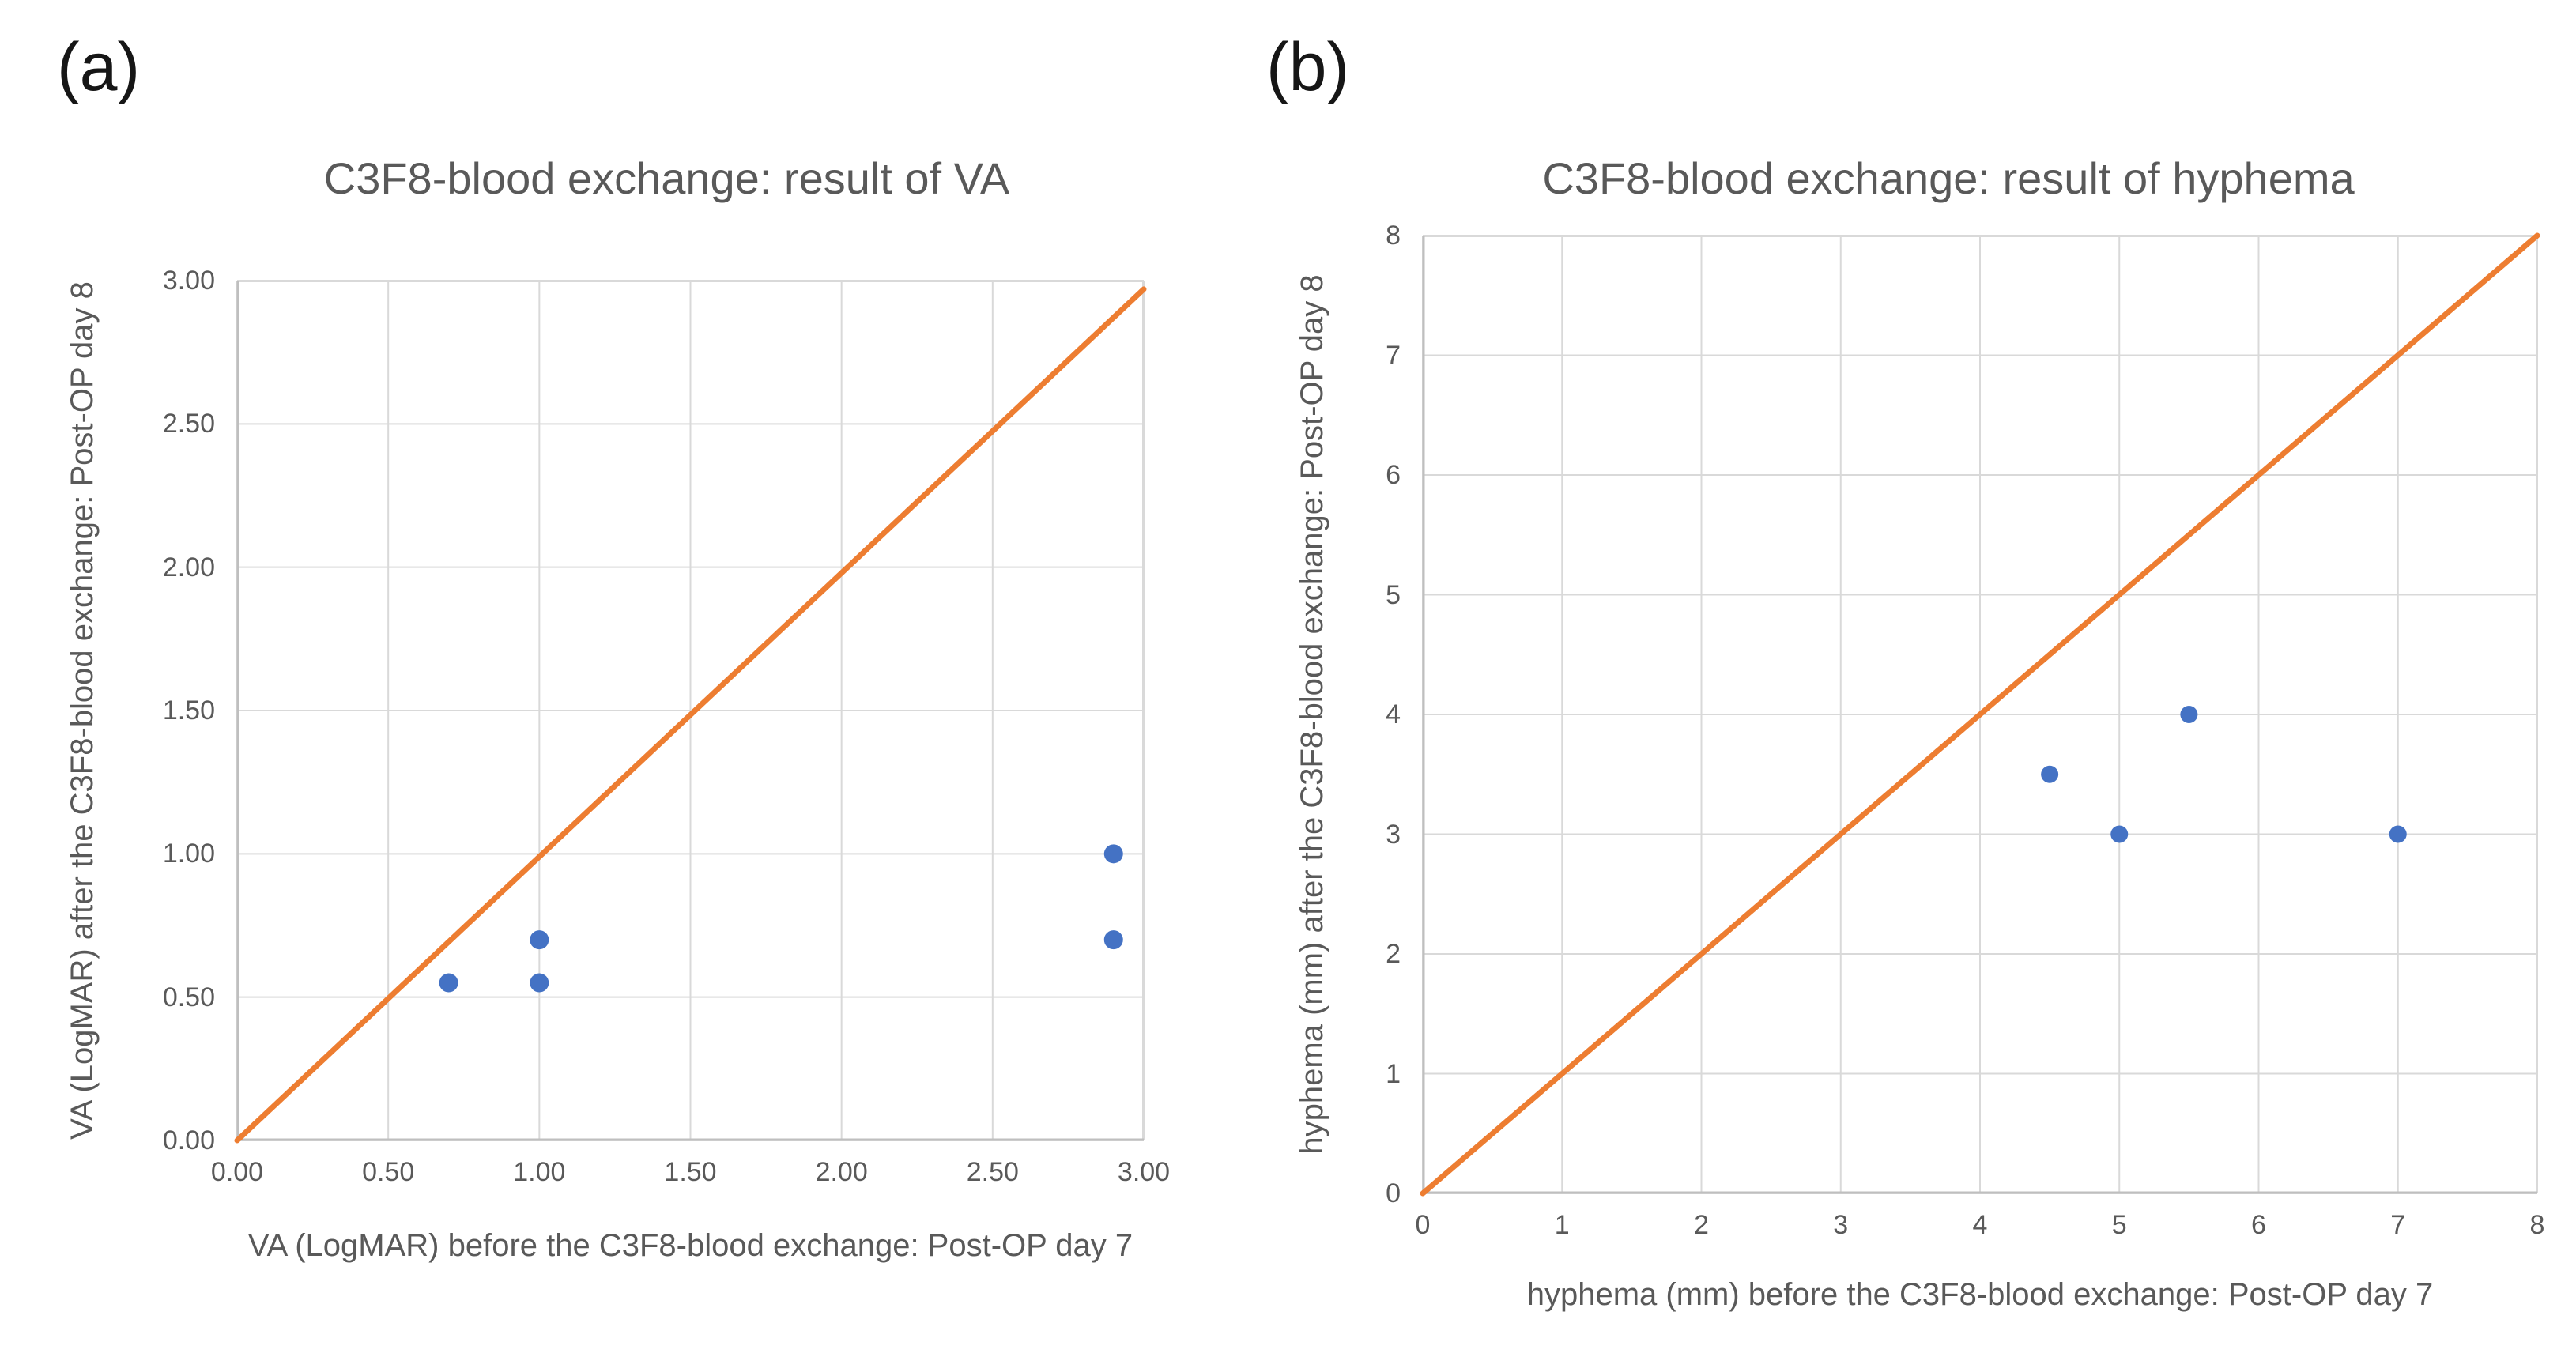  Describe the element at coordinates (188, 710) in the screenshot. I see `y-tick-label: 1.50` at that location.